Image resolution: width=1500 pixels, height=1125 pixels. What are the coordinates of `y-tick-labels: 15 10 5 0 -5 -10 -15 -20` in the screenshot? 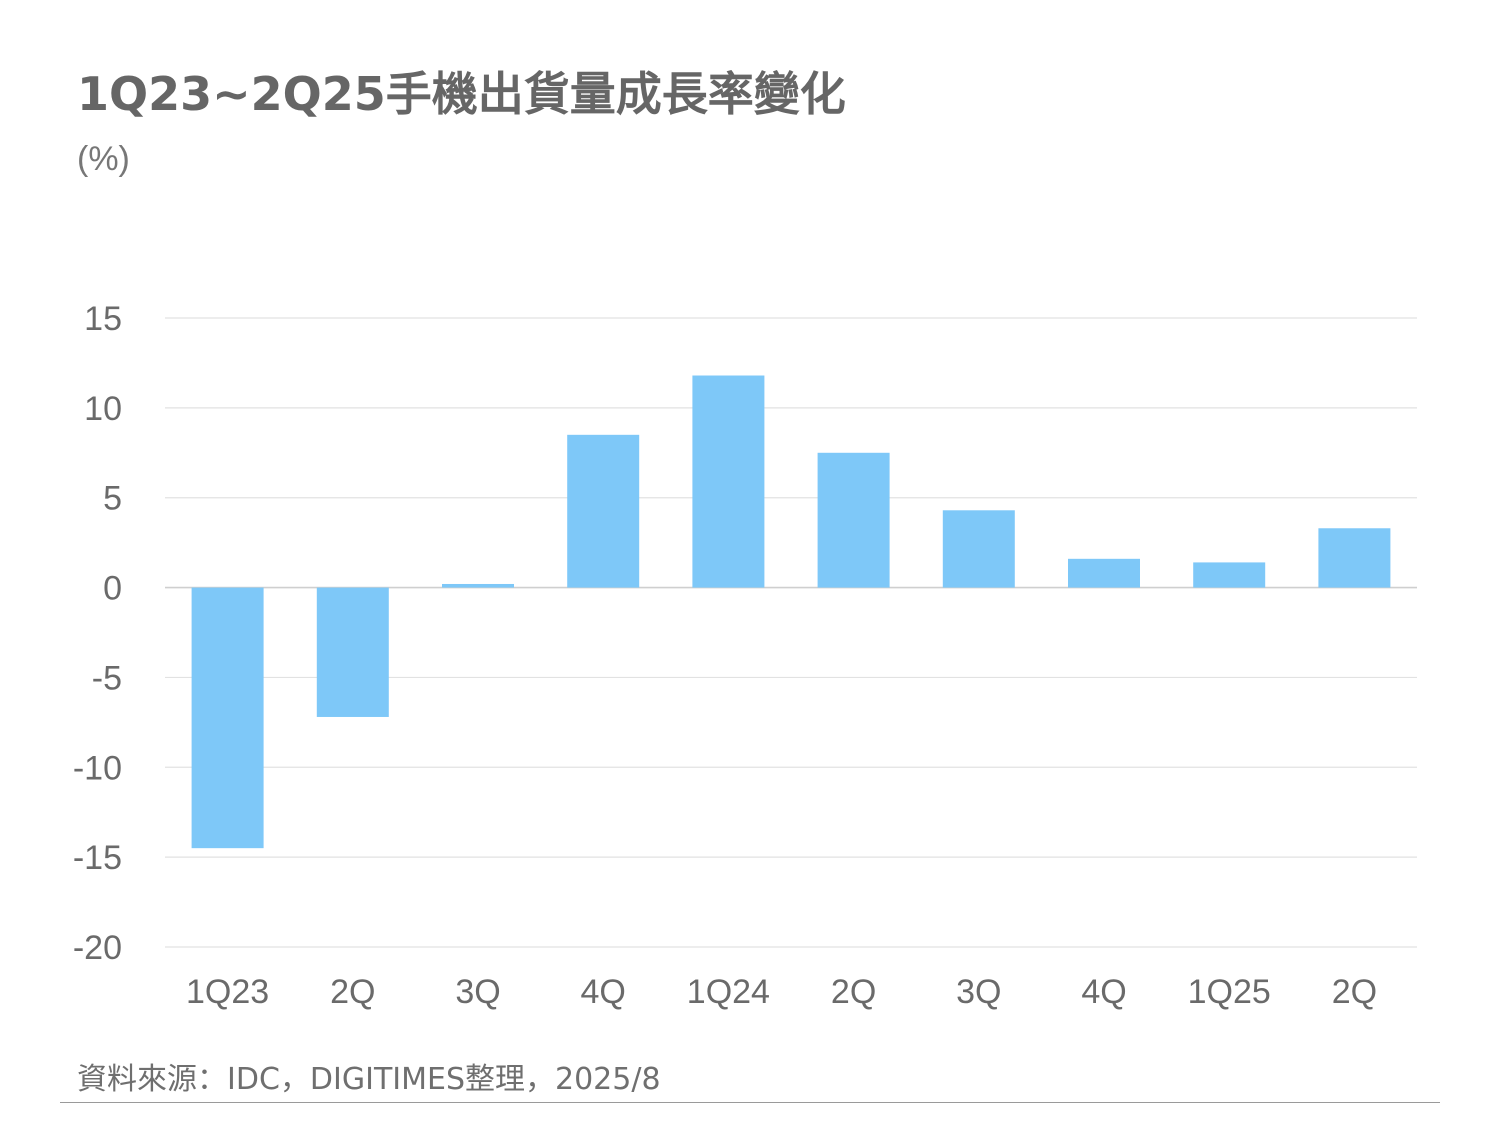 It's located at (97, 633).